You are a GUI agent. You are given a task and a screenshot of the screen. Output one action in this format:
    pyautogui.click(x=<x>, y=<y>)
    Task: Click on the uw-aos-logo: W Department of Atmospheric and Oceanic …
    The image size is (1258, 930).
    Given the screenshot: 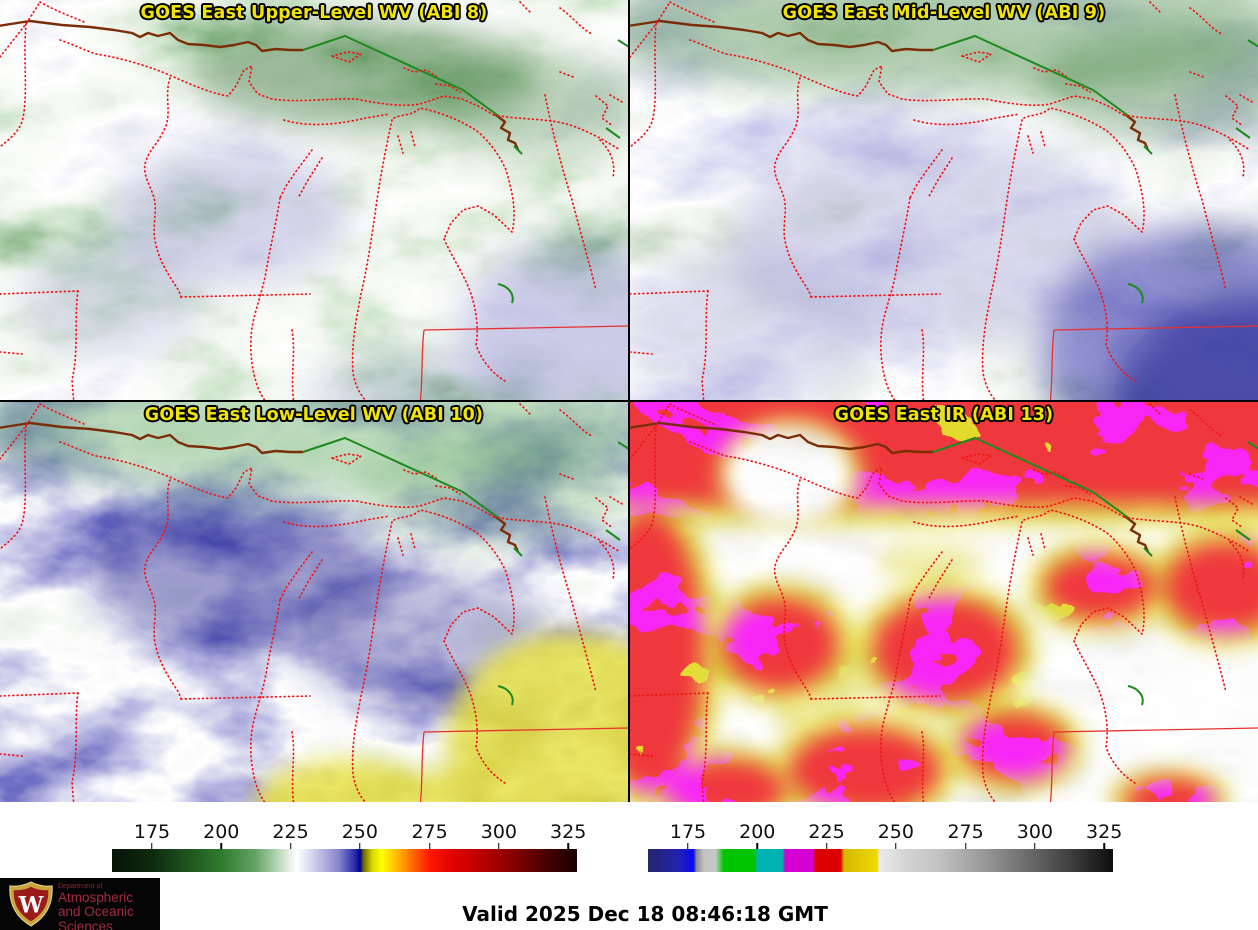 What is the action you would take?
    pyautogui.click(x=80, y=904)
    